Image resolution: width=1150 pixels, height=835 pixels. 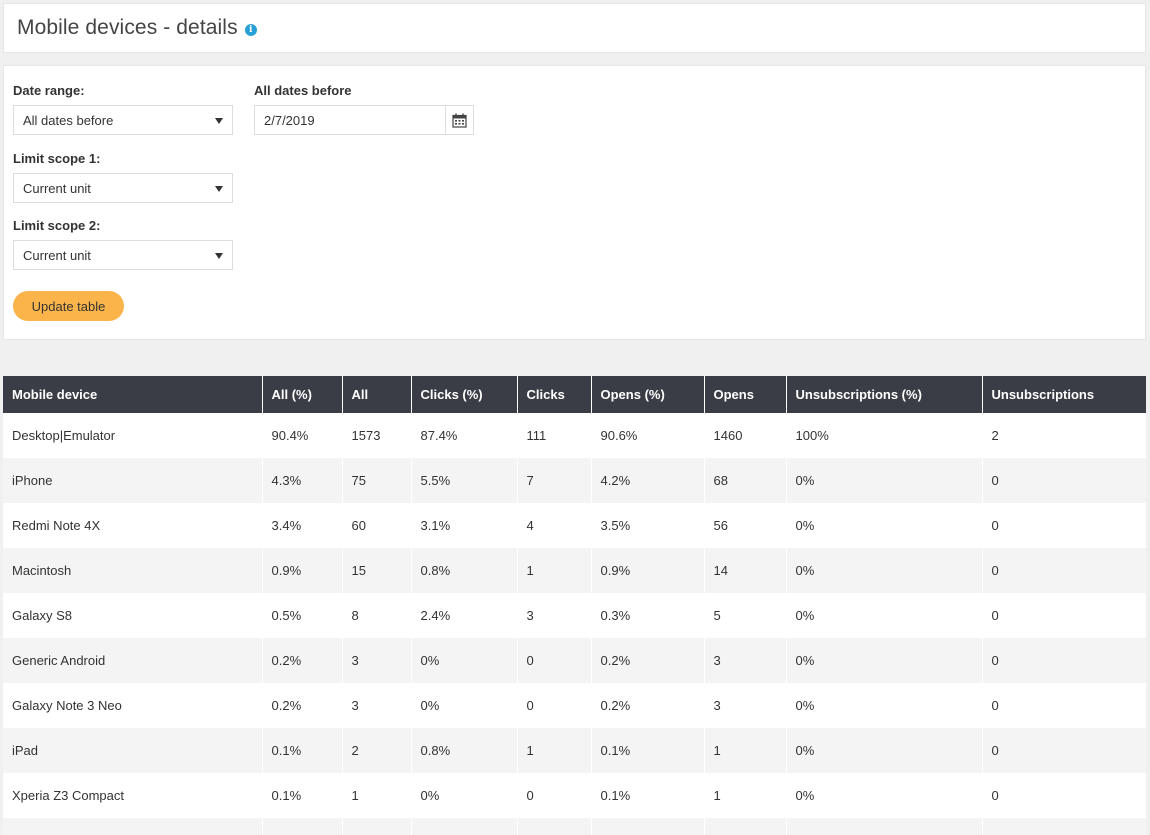 What do you see at coordinates (574, 750) in the screenshot?
I see `table-row: iPad 0.1% 2 0.8% 1 0.1% 1 0% 0` at bounding box center [574, 750].